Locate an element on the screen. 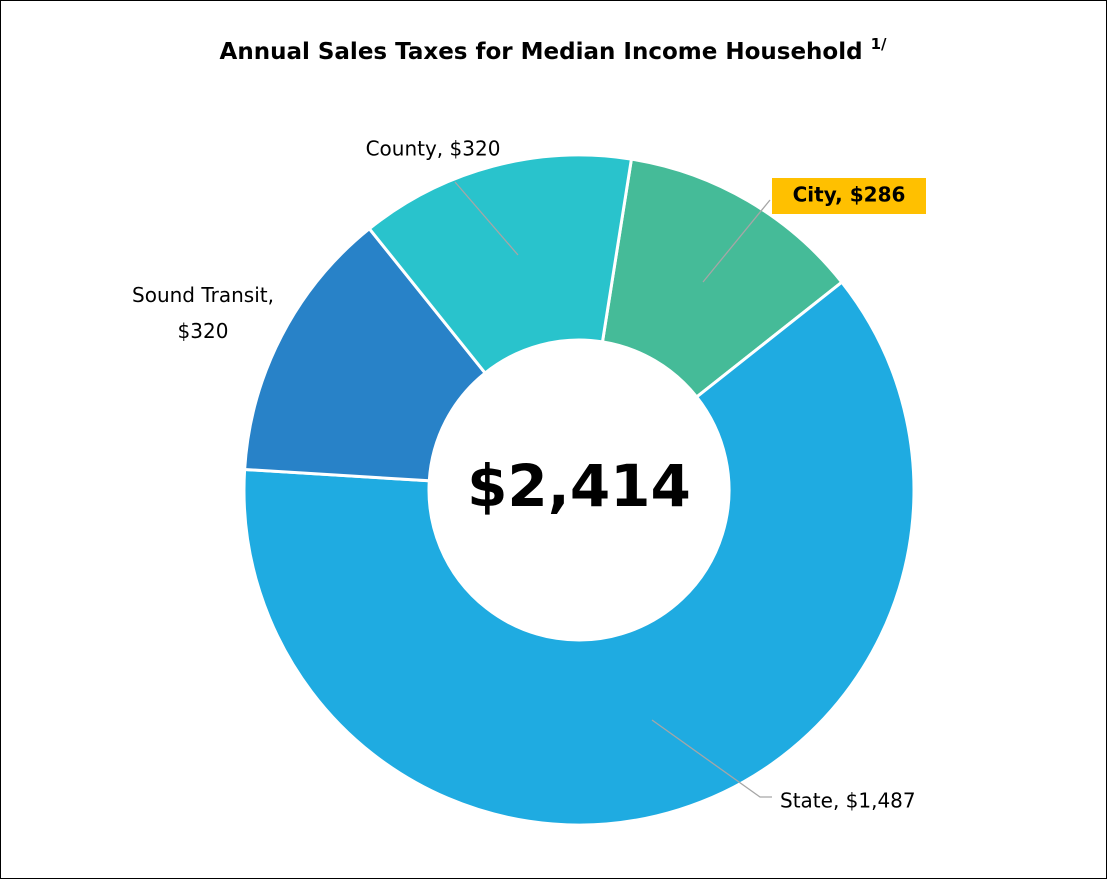 The width and height of the screenshot is (1107, 879). center-label: $2,414 is located at coordinates (579, 486).